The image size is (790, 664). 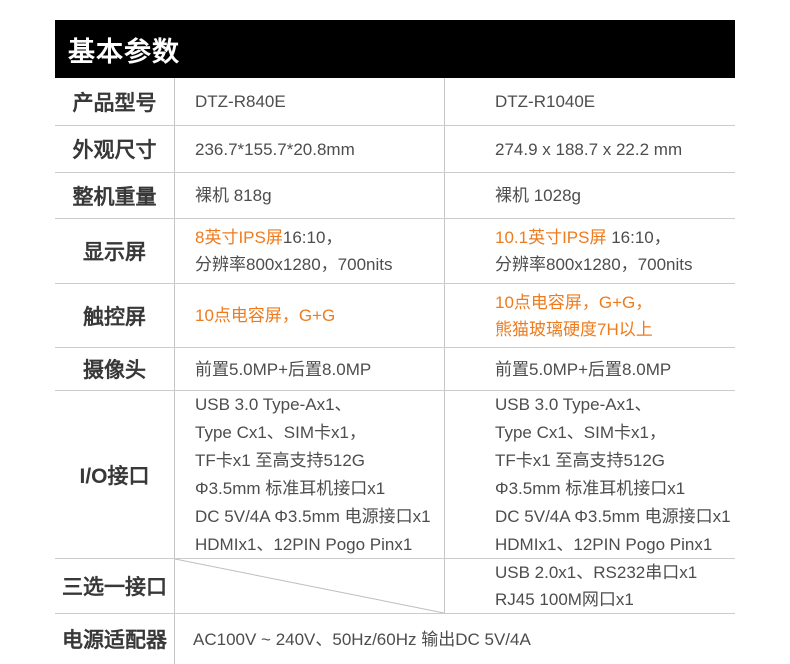 What do you see at coordinates (545, 101) in the screenshot?
I see `model-value-right: DTZ-R1040E` at bounding box center [545, 101].